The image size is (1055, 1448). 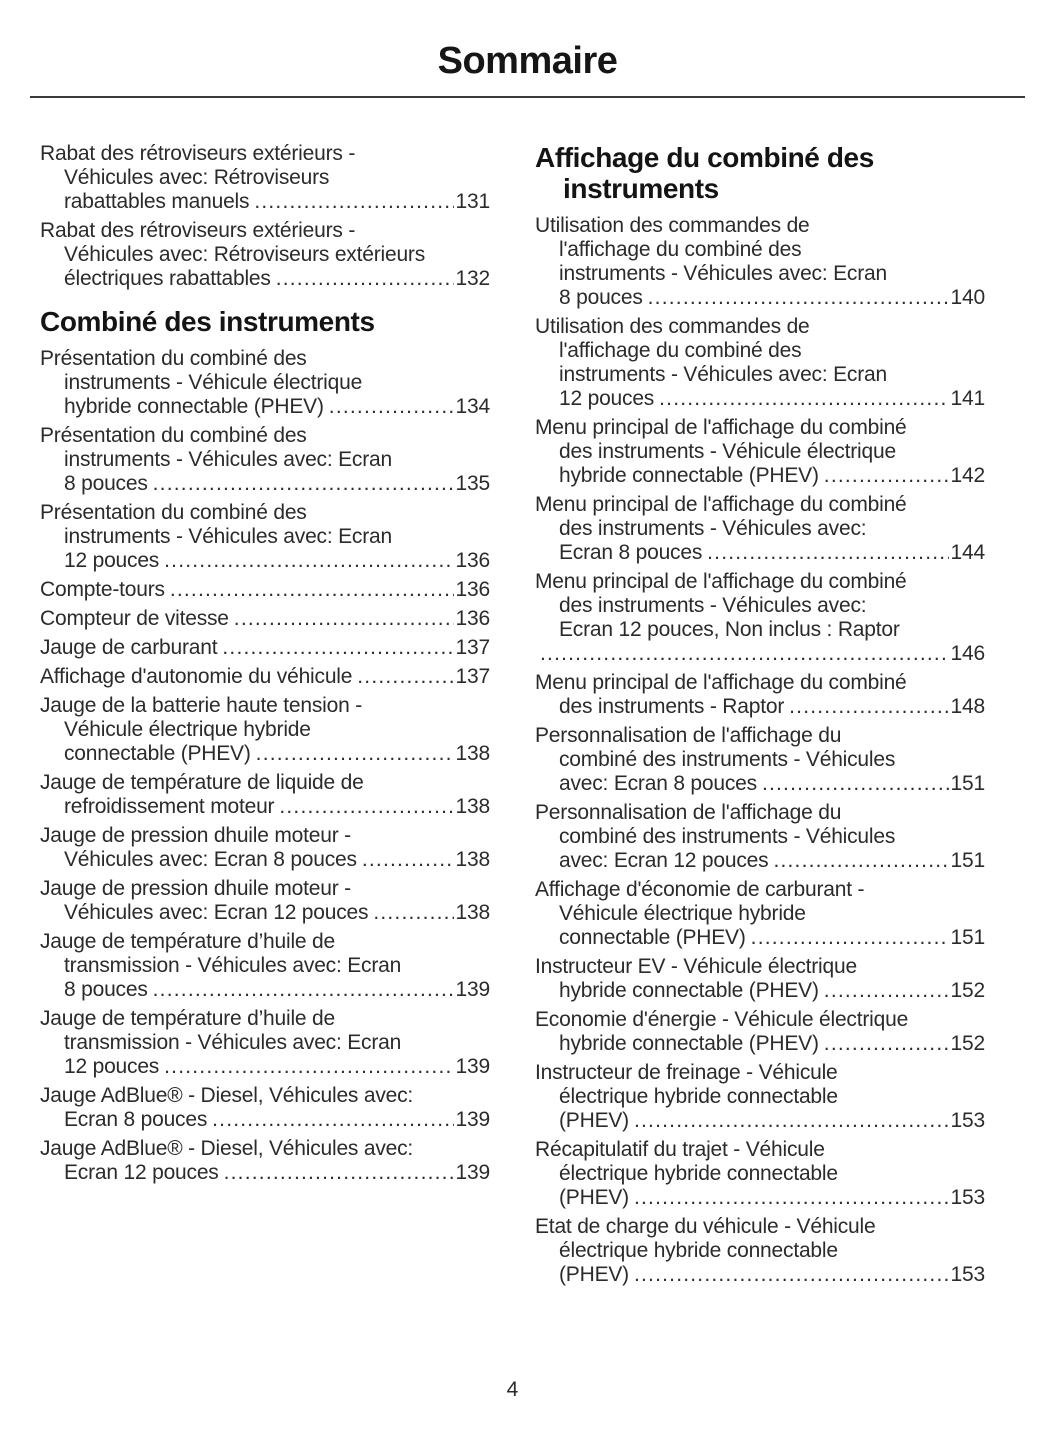 I want to click on toc-entry-text: Etat de charge du véhicule - Véhicule, so click(x=705, y=1226).